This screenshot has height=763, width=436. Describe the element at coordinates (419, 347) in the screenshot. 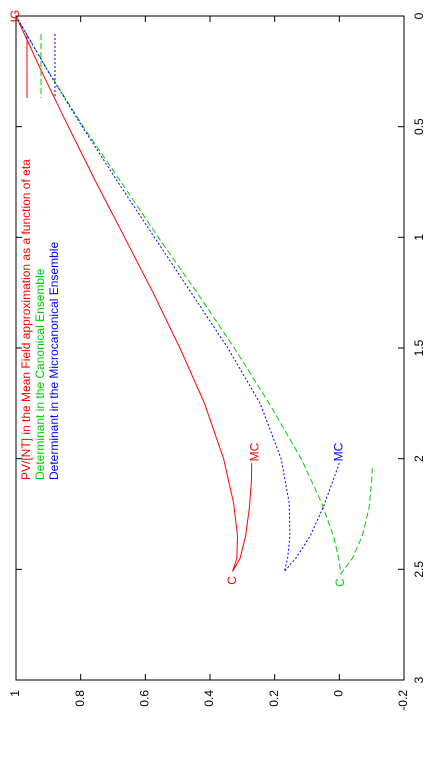

I see `x-tick-label: 1.5` at that location.